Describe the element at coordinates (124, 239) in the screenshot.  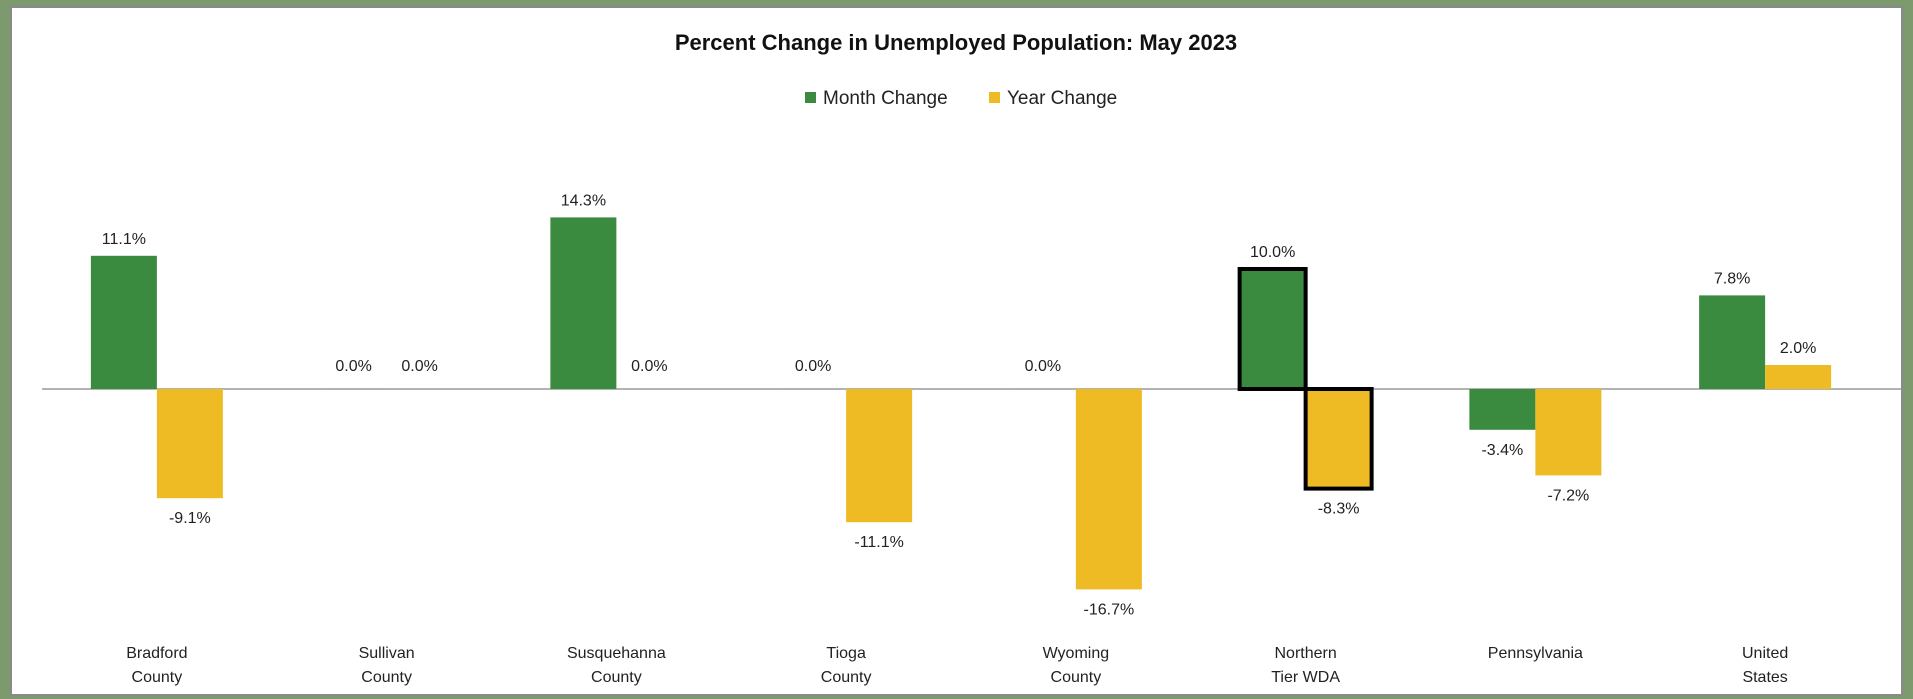
I see `data-label-month-0: 11.1%` at that location.